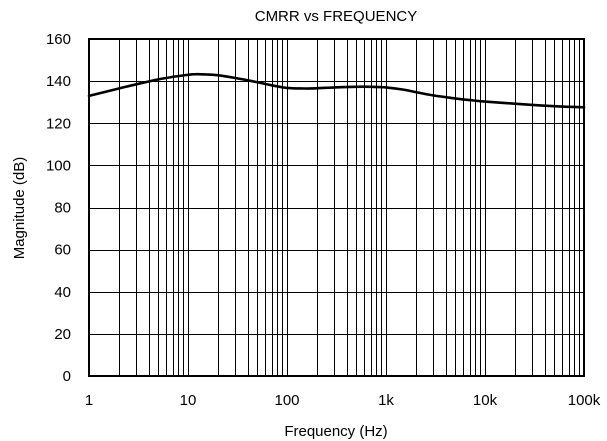  I want to click on y-axis-label: Magnitude (dB), so click(19, 208).